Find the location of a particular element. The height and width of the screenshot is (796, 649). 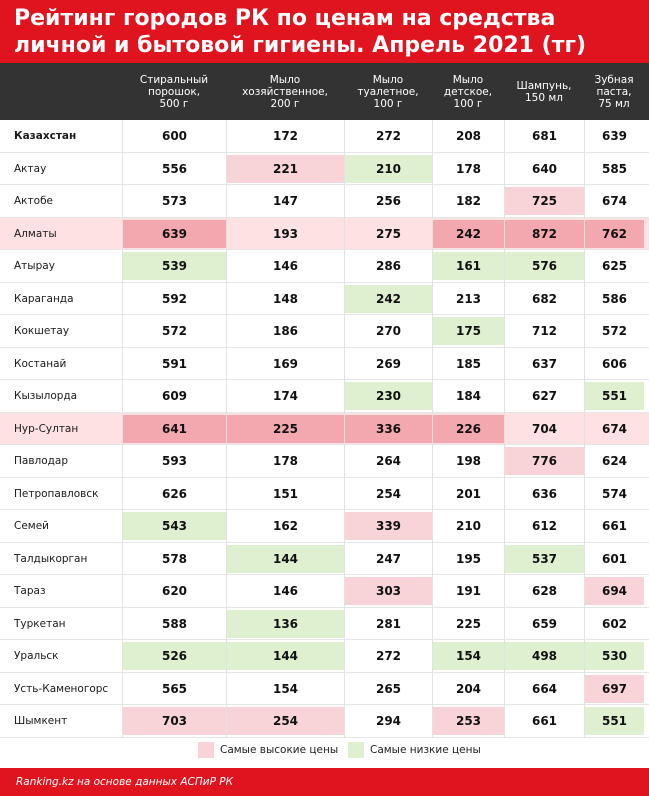

price-cell: 146 is located at coordinates (285, 591).